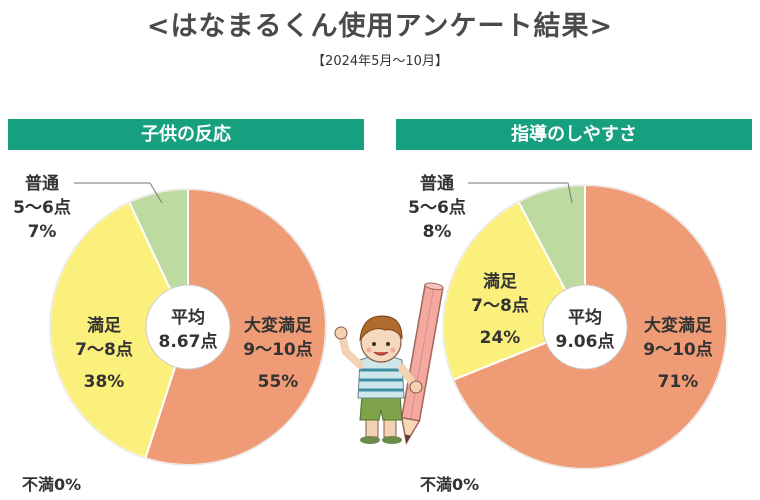  Describe the element at coordinates (188, 341) in the screenshot. I see `pie-center-average: 8.67点` at that location.